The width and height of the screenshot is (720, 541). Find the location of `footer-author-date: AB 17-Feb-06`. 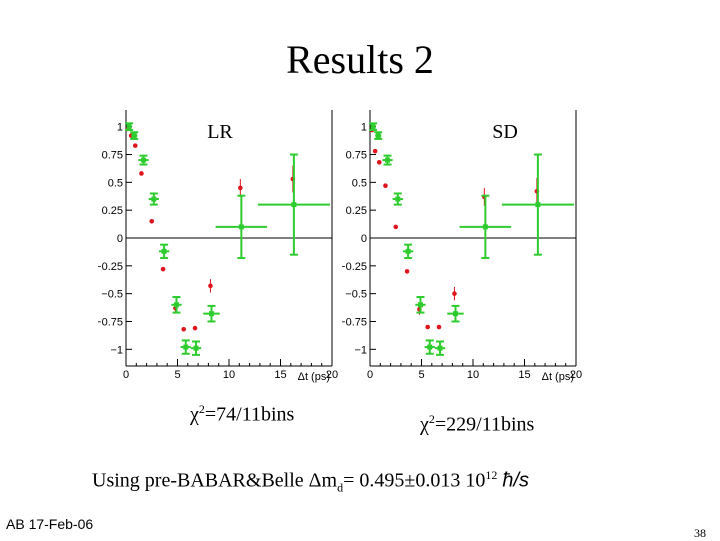

footer-author-date: AB 17-Feb-06 is located at coordinates (50, 524).